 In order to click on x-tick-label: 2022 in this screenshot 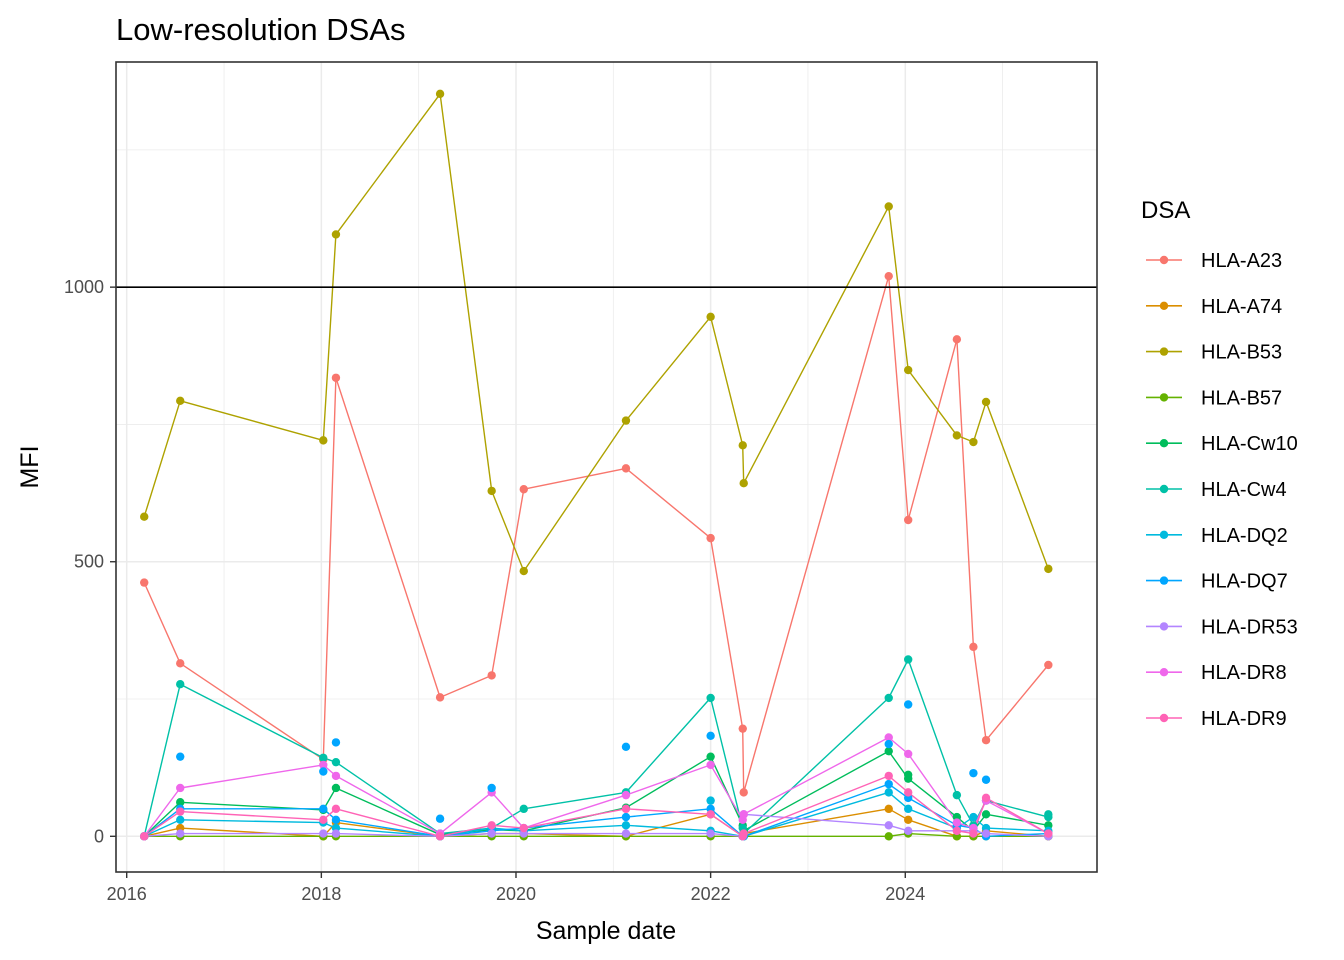, I will do `click(711, 894)`.